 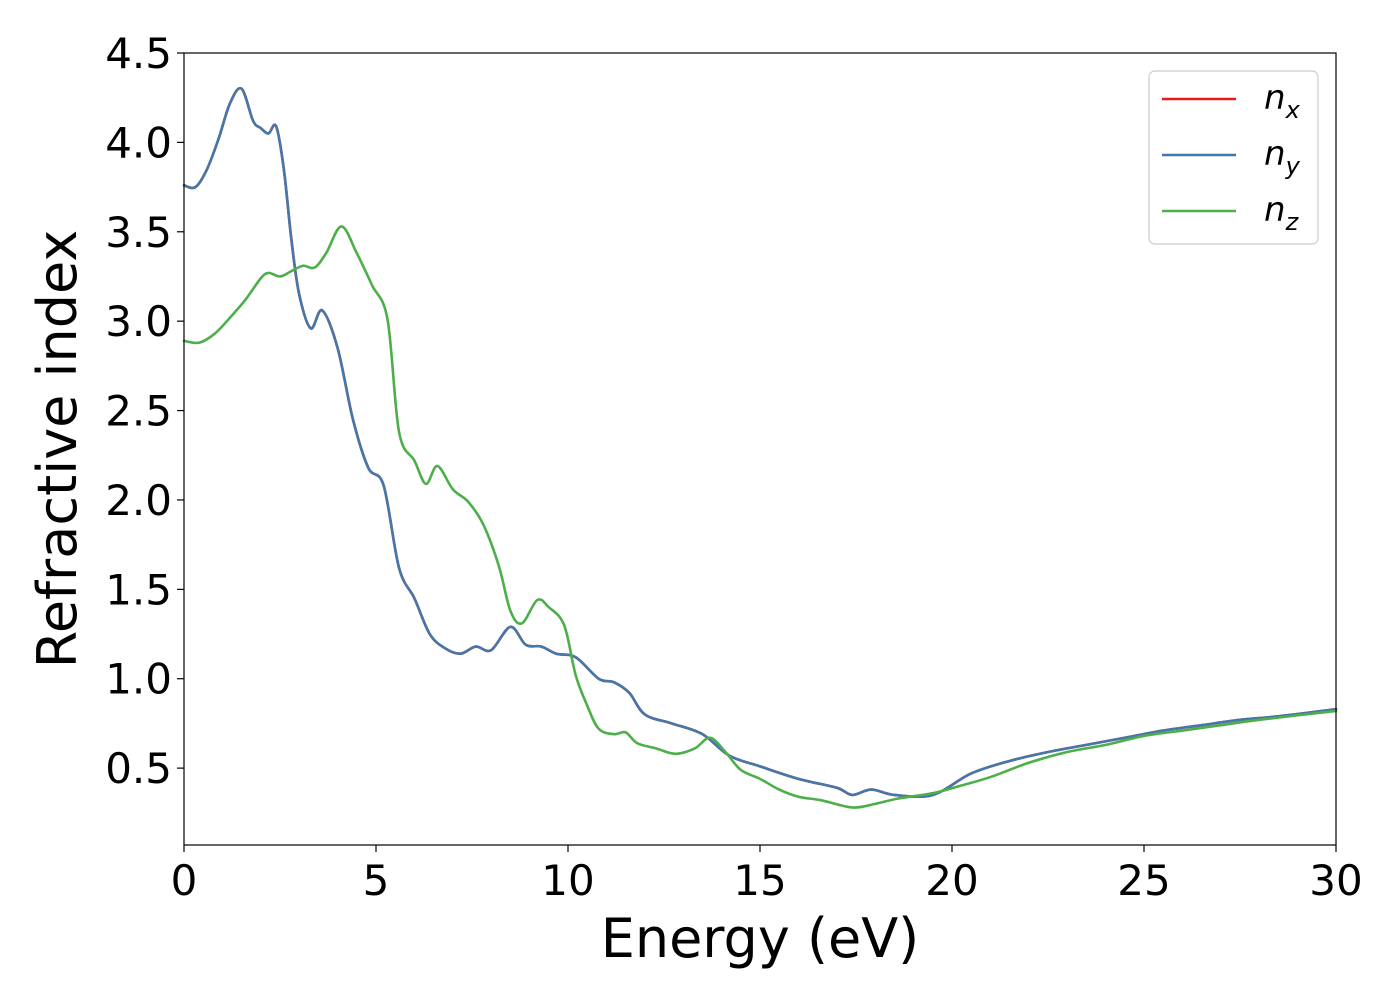 I want to click on y-tick-label: 4.0, so click(x=138, y=142).